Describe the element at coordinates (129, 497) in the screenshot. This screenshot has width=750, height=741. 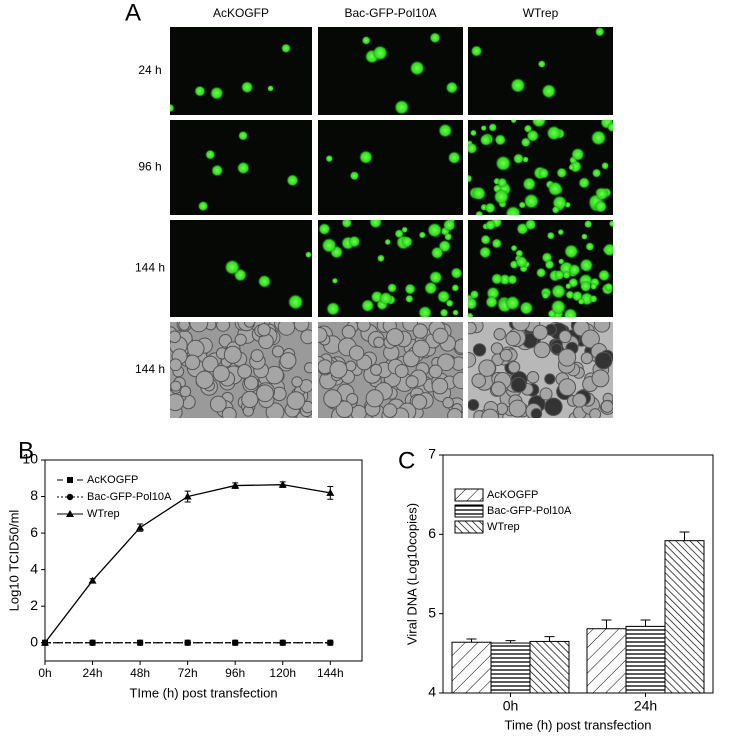
I see `legend-label: Bac-GFP-Pol10A` at that location.